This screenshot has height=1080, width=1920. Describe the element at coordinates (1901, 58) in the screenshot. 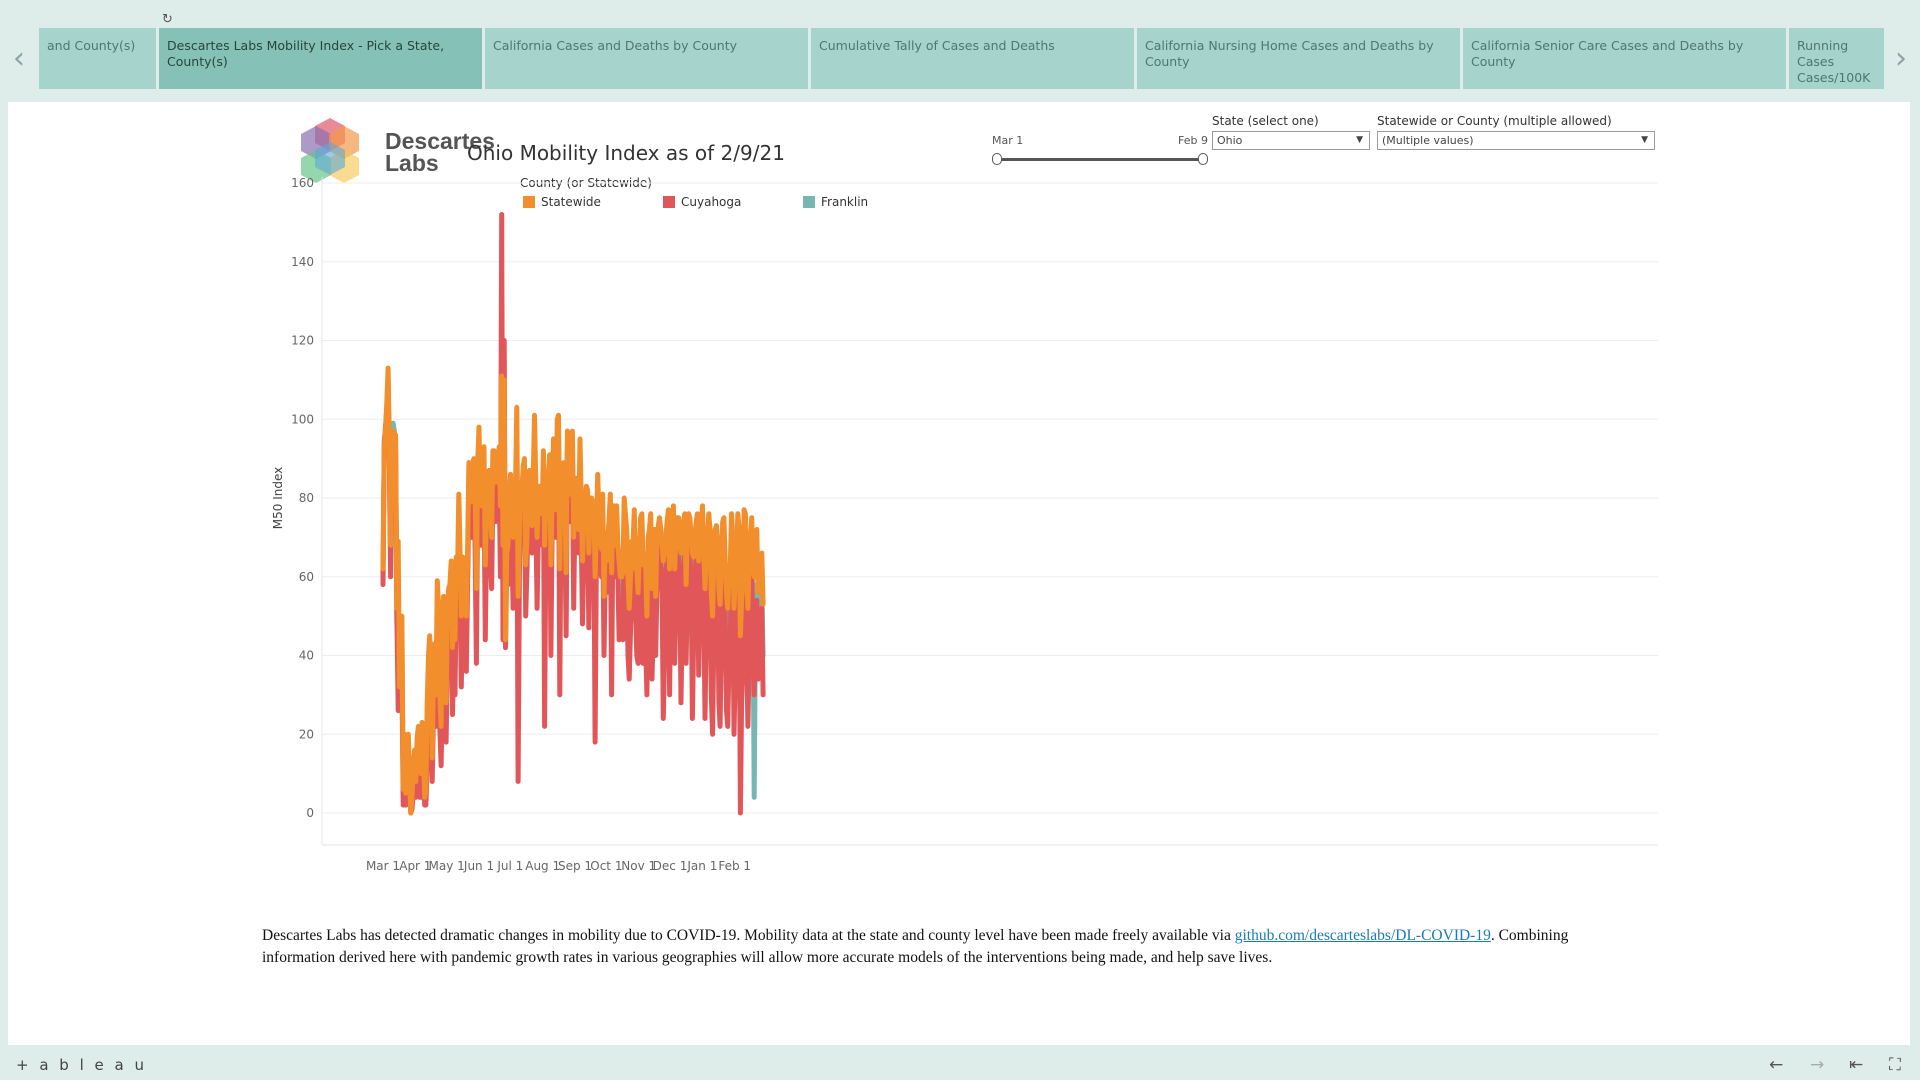

I see `chevron-right-icon: ›` at that location.